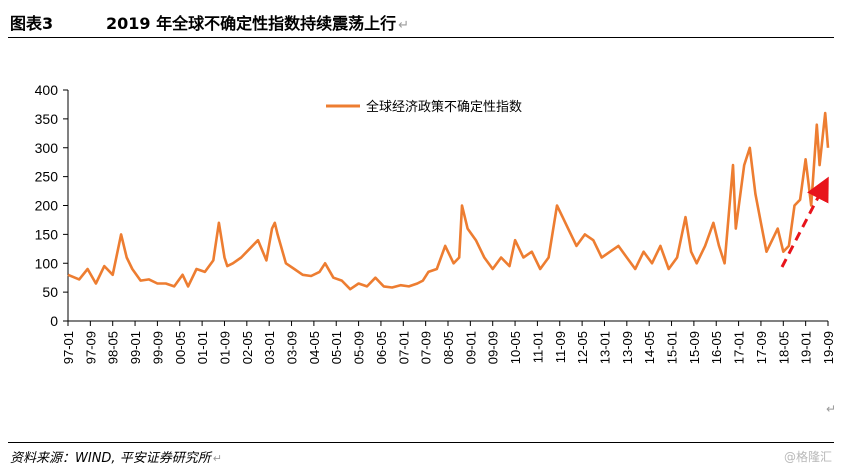 This screenshot has width=842, height=468. Describe the element at coordinates (110, 458) in the screenshot. I see `source-text: 资料来源：WIND, 平安证券研究所` at that location.